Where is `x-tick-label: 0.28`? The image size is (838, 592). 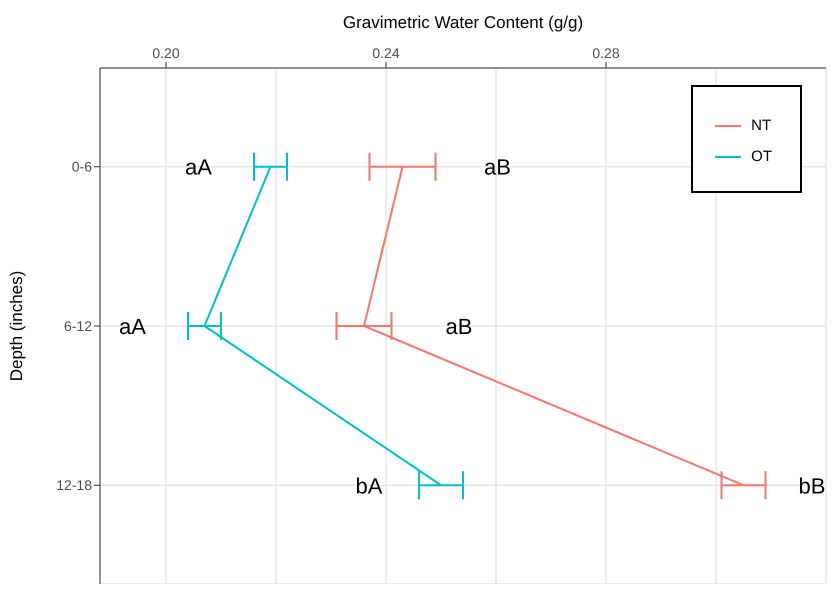
x-tick-label: 0.28 is located at coordinates (606, 53).